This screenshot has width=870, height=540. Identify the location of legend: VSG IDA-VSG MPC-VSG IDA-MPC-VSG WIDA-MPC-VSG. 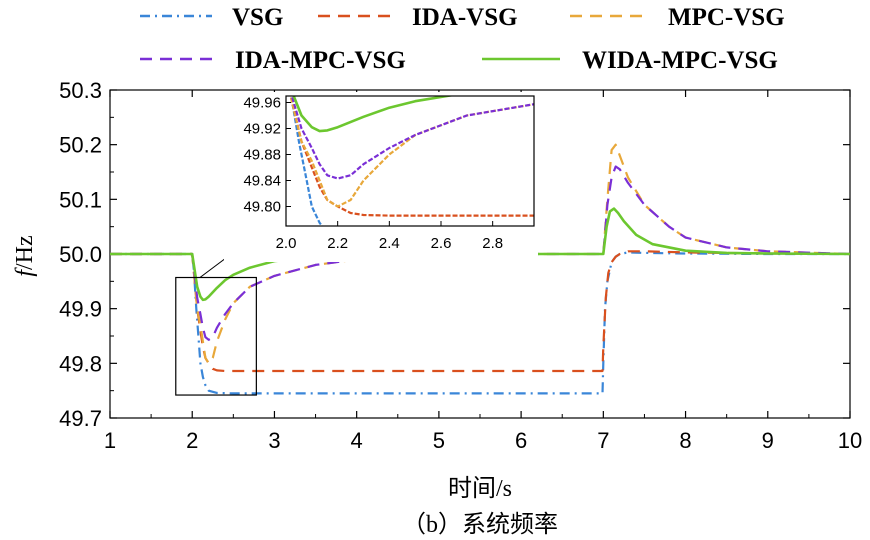
(462, 39).